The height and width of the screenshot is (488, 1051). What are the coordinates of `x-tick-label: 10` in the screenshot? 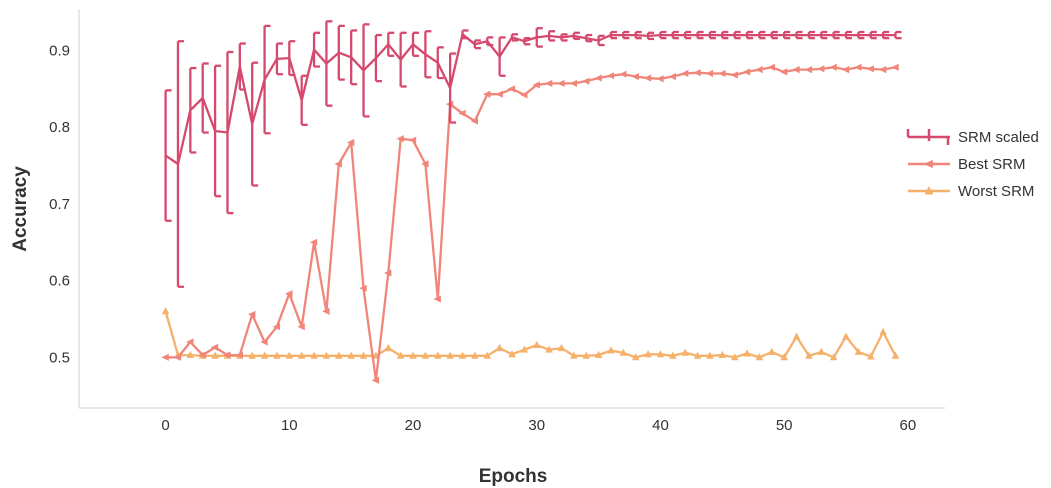 It's located at (289, 425).